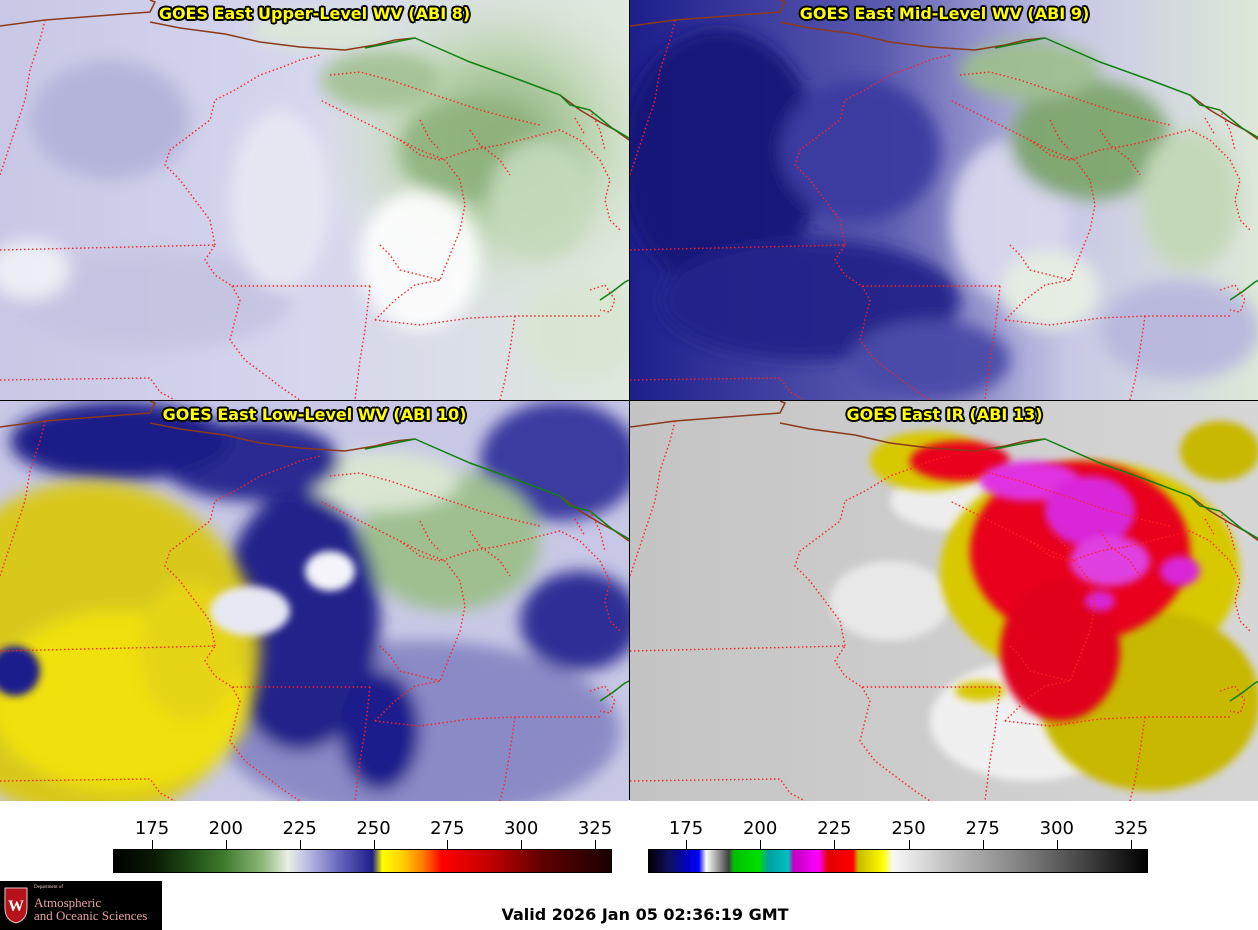 The image size is (1258, 930). Describe the element at coordinates (68, 902) in the screenshot. I see `logo-line-2: Atmospheric` at that location.